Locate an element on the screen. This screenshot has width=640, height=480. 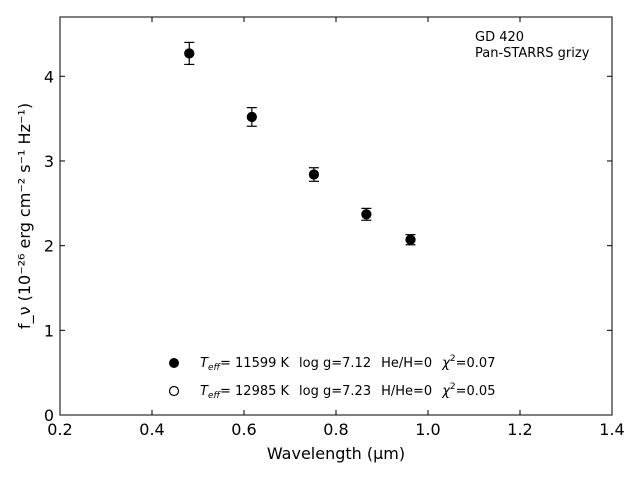
legend-marker-open is located at coordinates (174, 391).